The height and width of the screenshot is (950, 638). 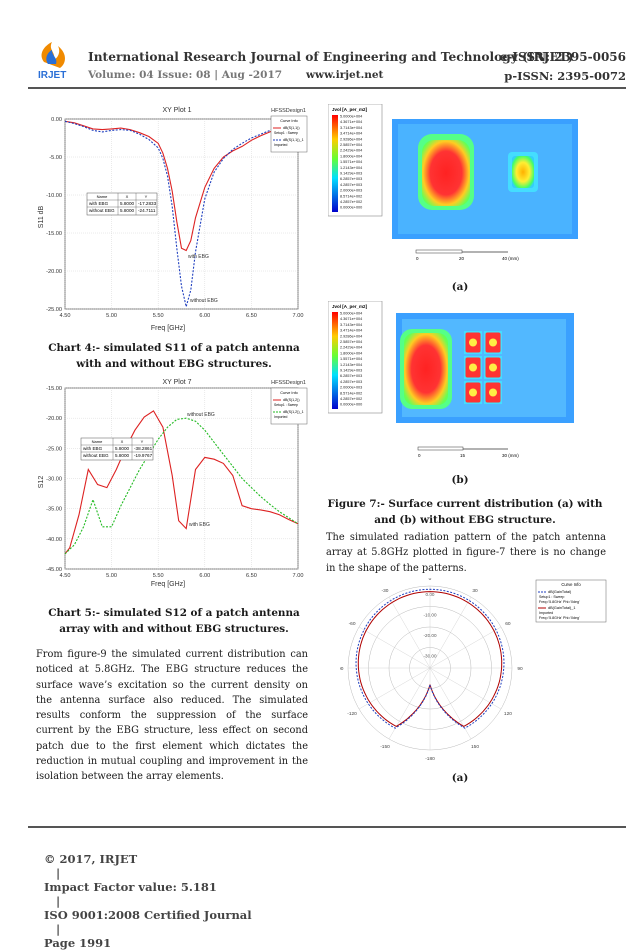 I want to click on fig7a-colorbar, so click(x=335, y=163).